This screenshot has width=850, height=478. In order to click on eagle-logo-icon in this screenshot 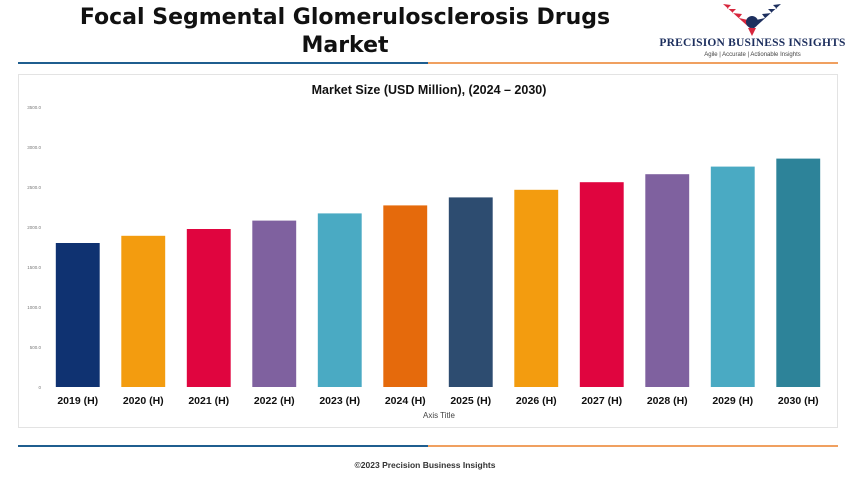, I will do `click(752, 20)`.